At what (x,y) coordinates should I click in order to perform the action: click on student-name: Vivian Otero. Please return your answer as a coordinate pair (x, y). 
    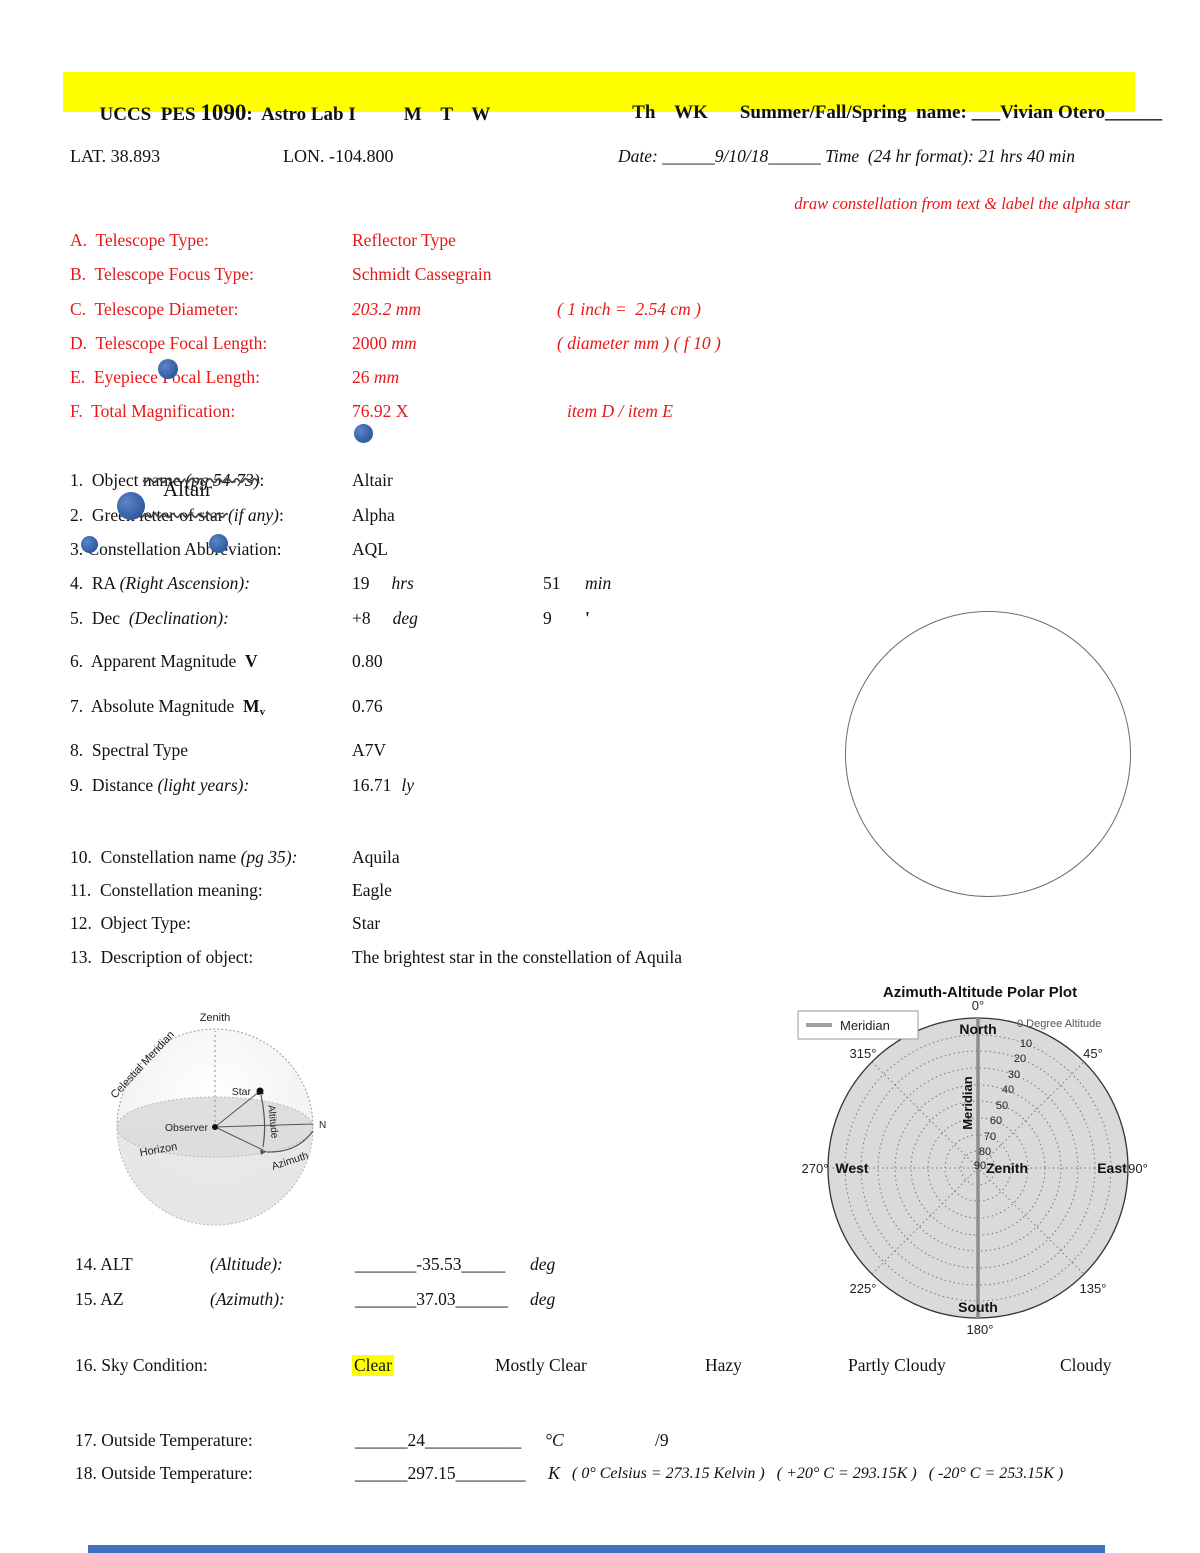
    Looking at the image, I should click on (1053, 112).